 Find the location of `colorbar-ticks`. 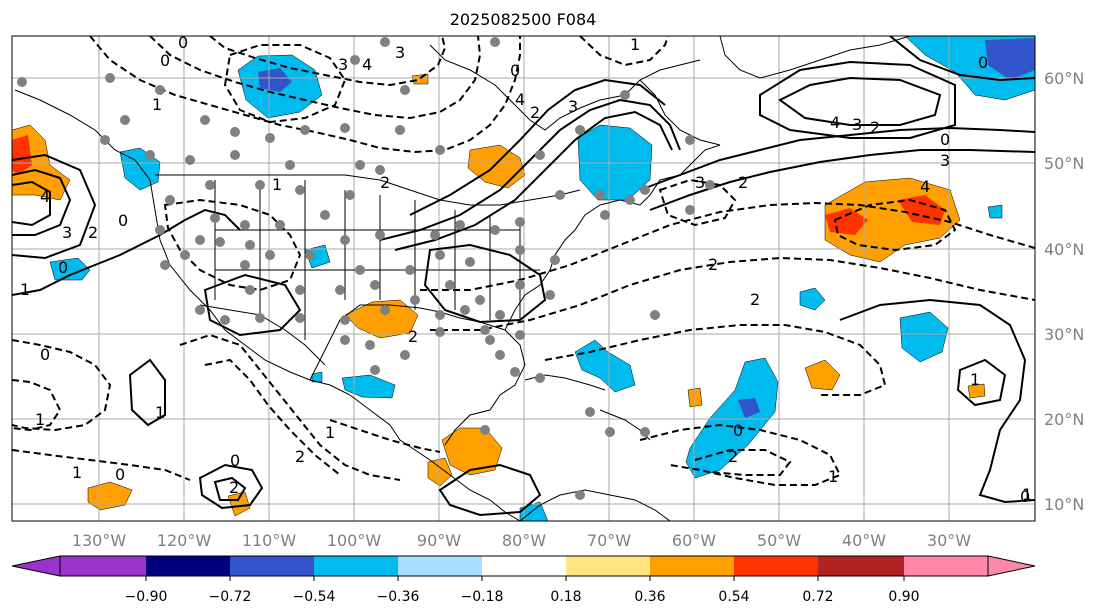

colorbar-ticks is located at coordinates (525, 578).